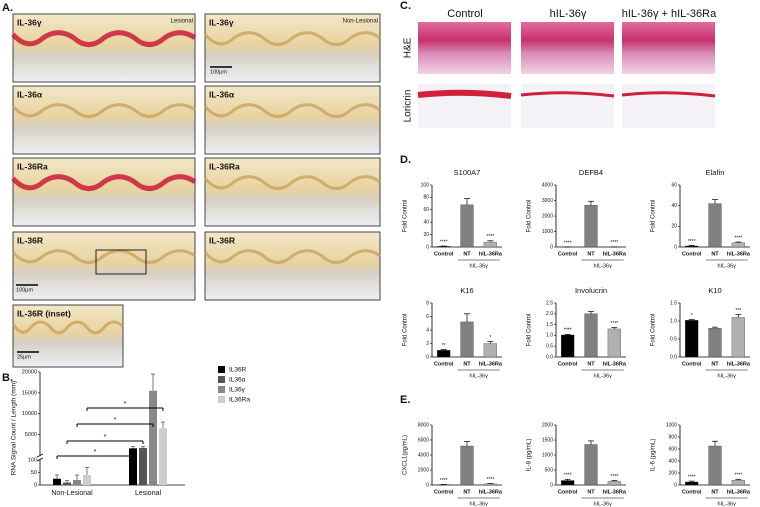 The height and width of the screenshot is (507, 760). Describe the element at coordinates (714, 290) in the screenshot. I see `chart-title: K10` at that location.